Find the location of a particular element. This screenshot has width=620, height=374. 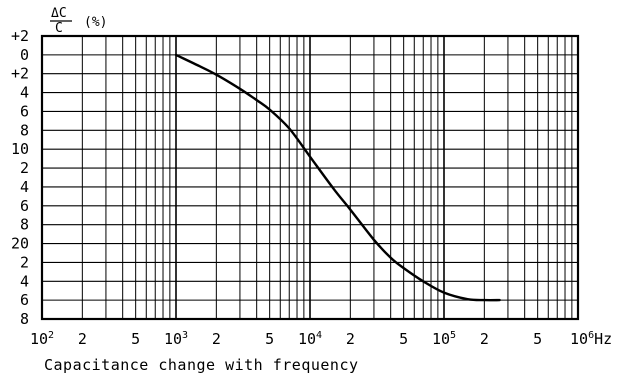

x-tick-label: 104 is located at coordinates (310, 339).